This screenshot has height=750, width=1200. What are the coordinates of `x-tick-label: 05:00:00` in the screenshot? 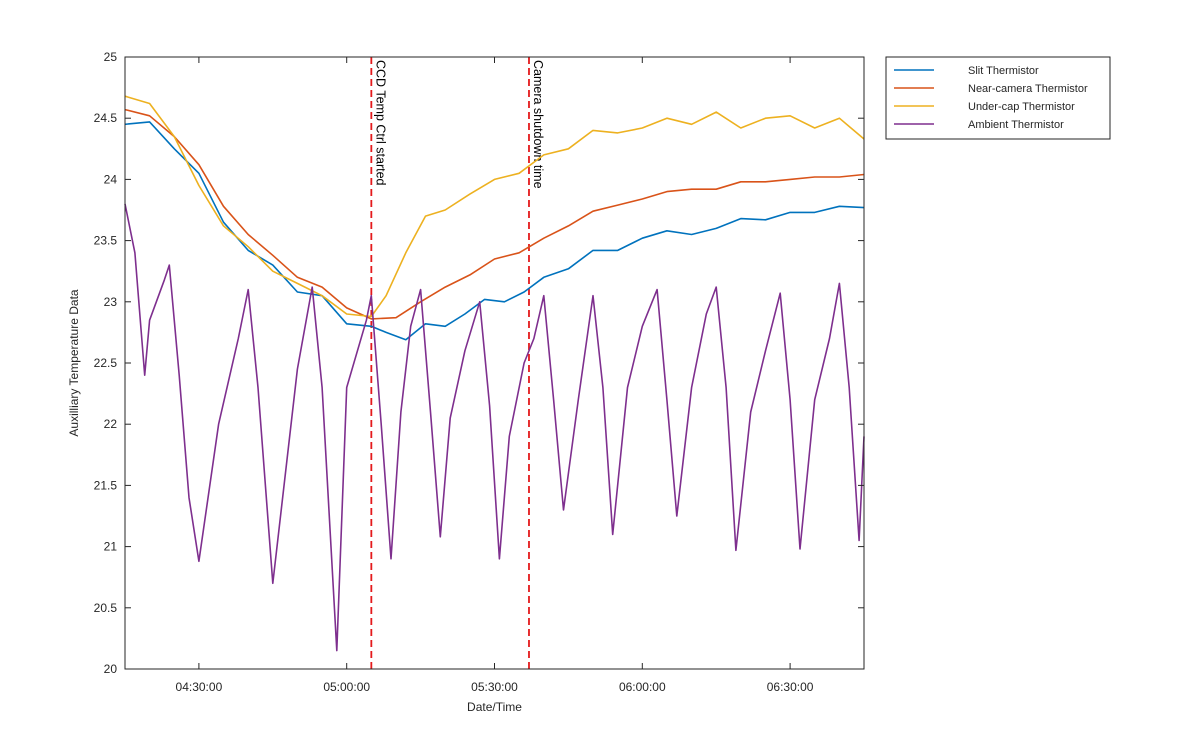 It's located at (346, 687).